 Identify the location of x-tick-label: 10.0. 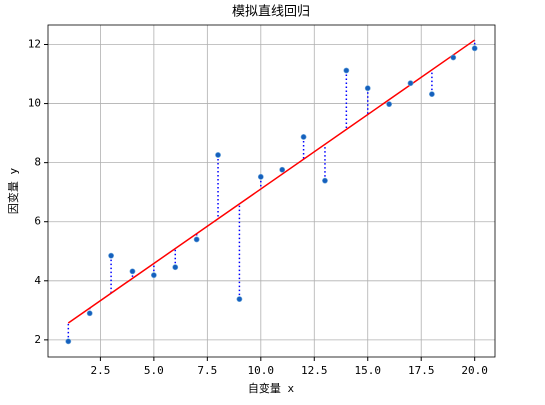
(261, 370).